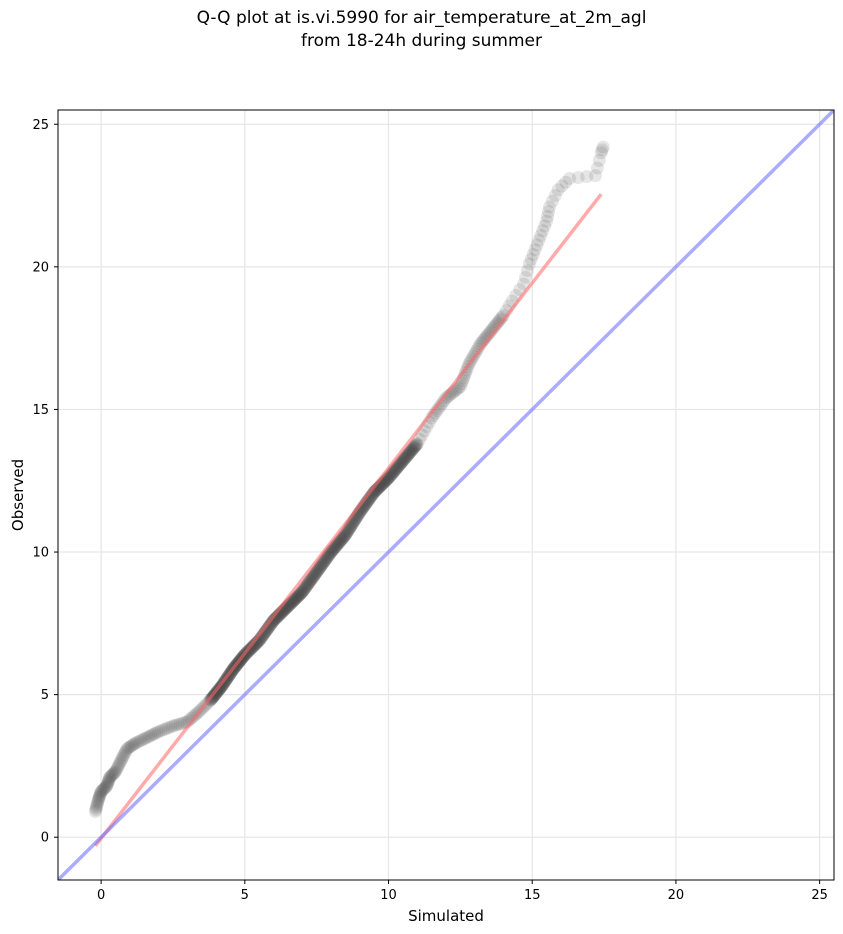  Describe the element at coordinates (45, 838) in the screenshot. I see `y-tick-label: 0` at that location.